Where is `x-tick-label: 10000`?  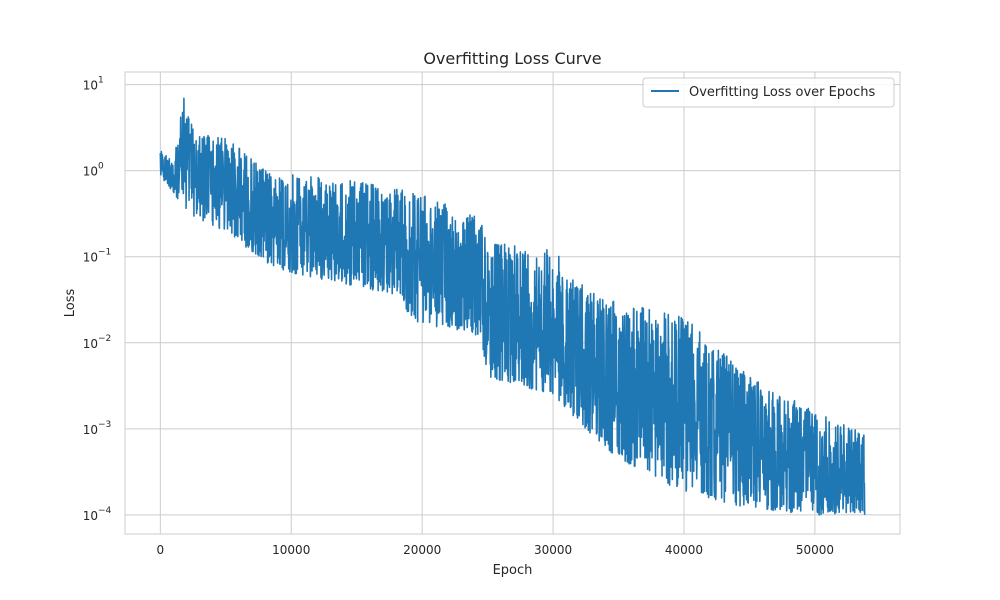 x-tick-label: 10000 is located at coordinates (291, 550).